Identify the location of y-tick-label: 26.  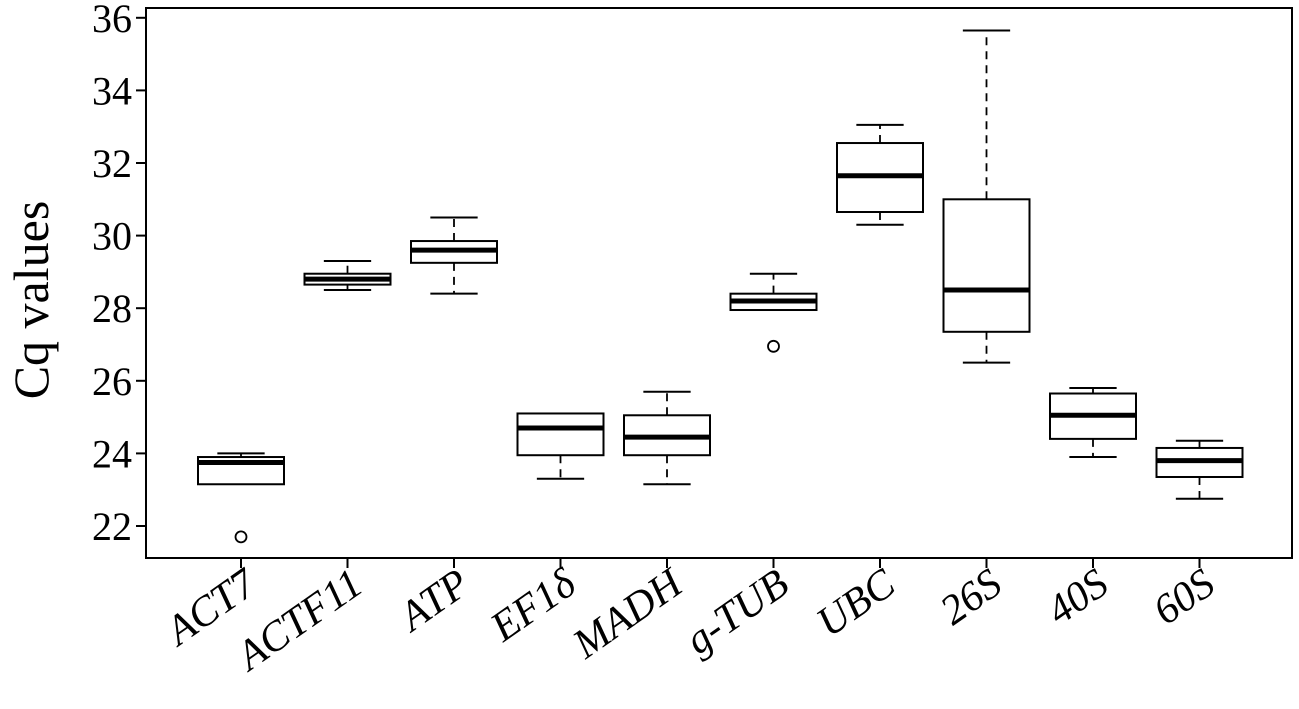
(112, 381).